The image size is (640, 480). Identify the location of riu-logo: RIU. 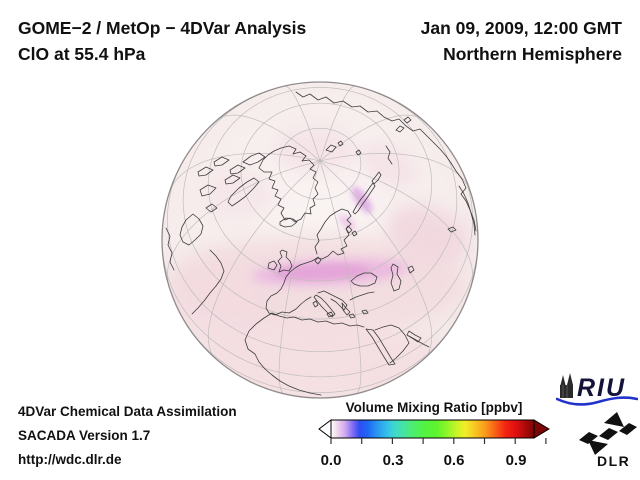
(597, 391).